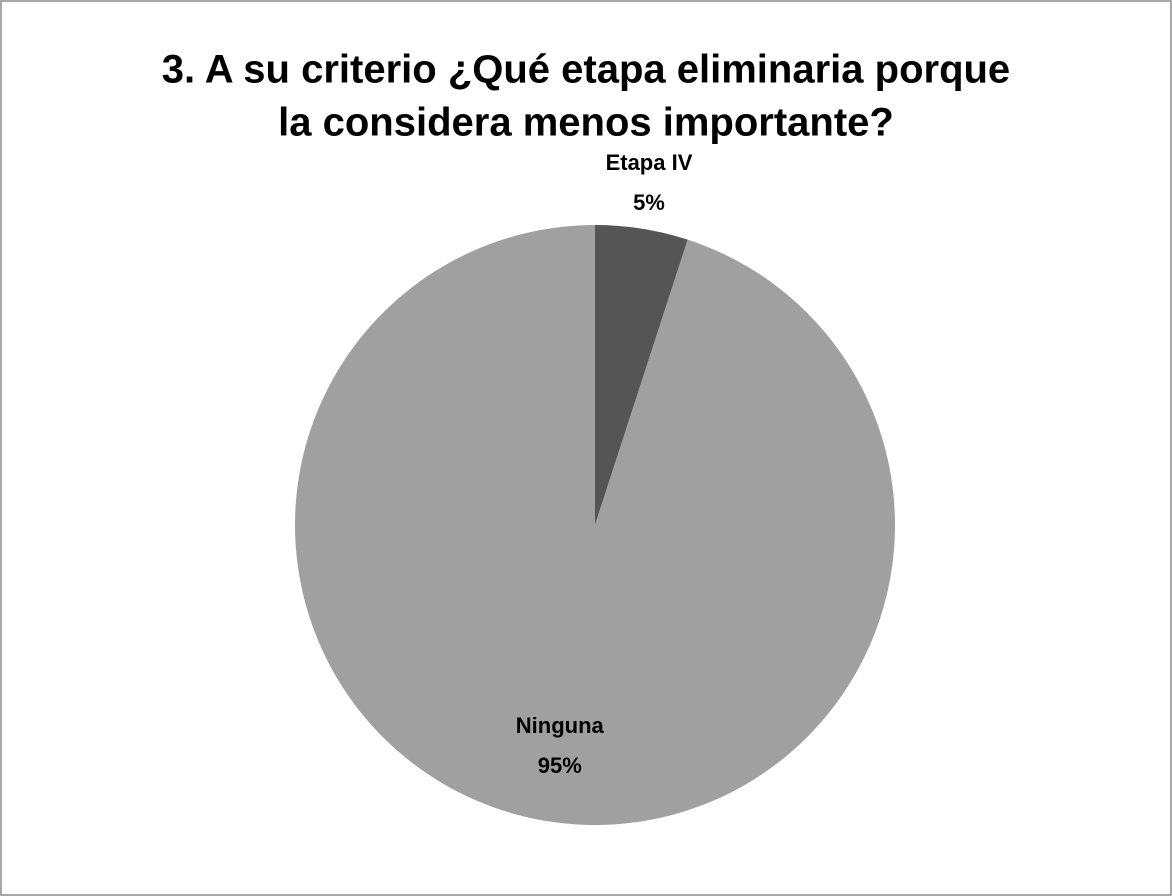 The width and height of the screenshot is (1172, 896). Describe the element at coordinates (560, 765) in the screenshot. I see `data-label-value: 95%` at that location.